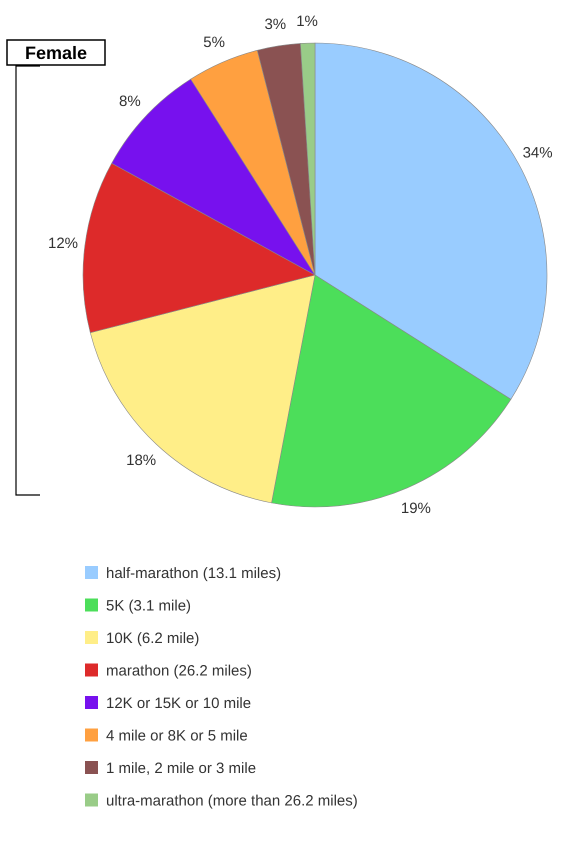 The height and width of the screenshot is (860, 568). Describe the element at coordinates (179, 671) in the screenshot. I see `legend-label: marathon (26.2 miles)` at that location.